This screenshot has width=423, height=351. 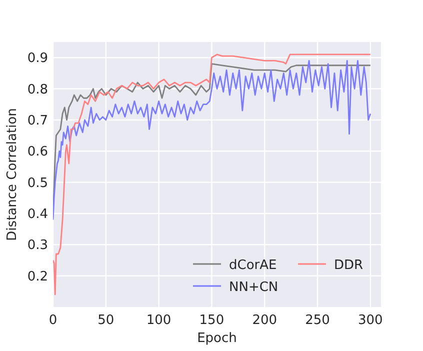 What do you see at coordinates (253, 287) in the screenshot?
I see `legend-label: NN+CN` at bounding box center [253, 287].